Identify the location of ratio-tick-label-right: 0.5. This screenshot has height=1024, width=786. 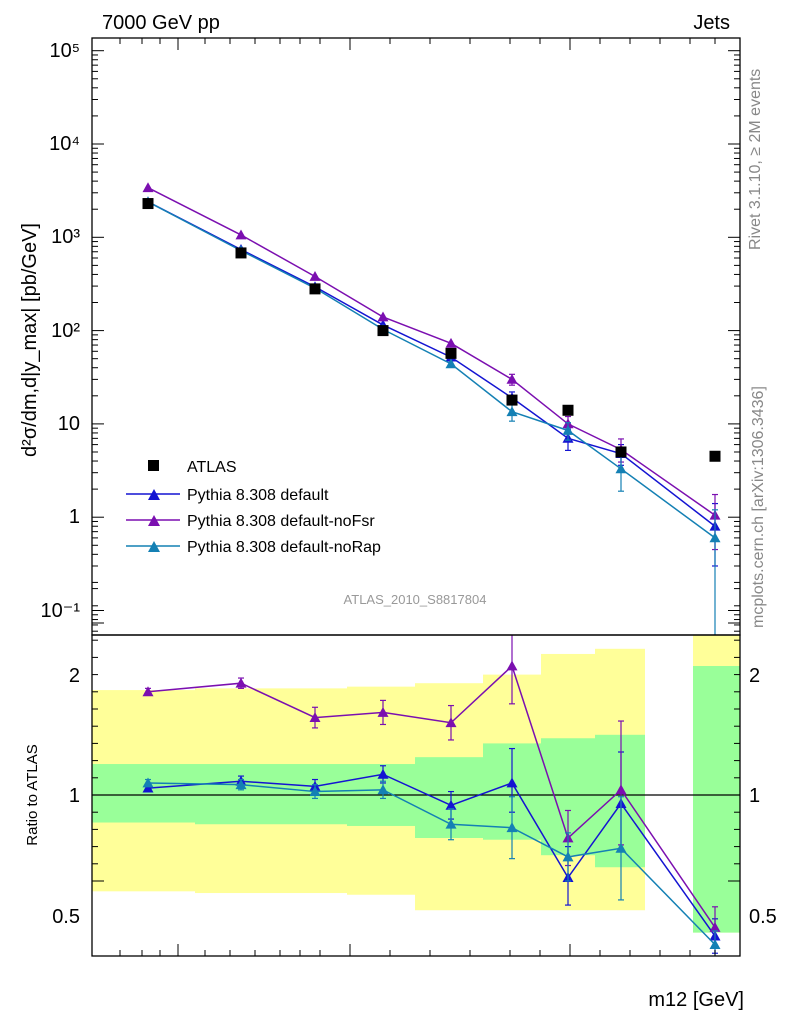
(763, 917).